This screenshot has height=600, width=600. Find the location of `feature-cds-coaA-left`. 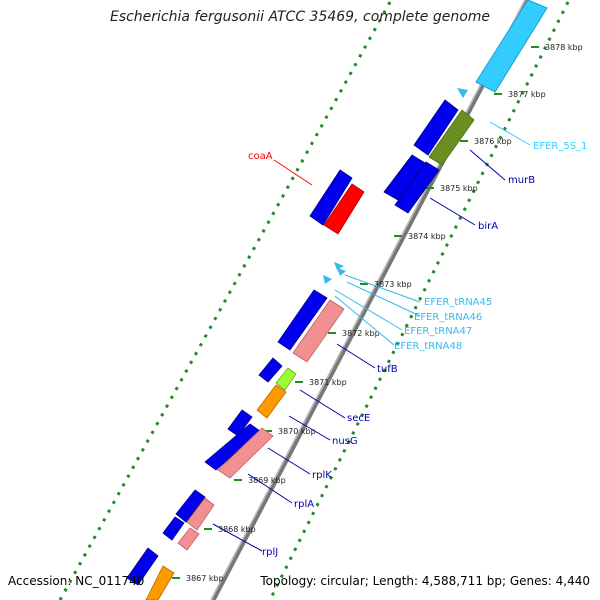

feature-cds-coaA-left is located at coordinates (331, 197).